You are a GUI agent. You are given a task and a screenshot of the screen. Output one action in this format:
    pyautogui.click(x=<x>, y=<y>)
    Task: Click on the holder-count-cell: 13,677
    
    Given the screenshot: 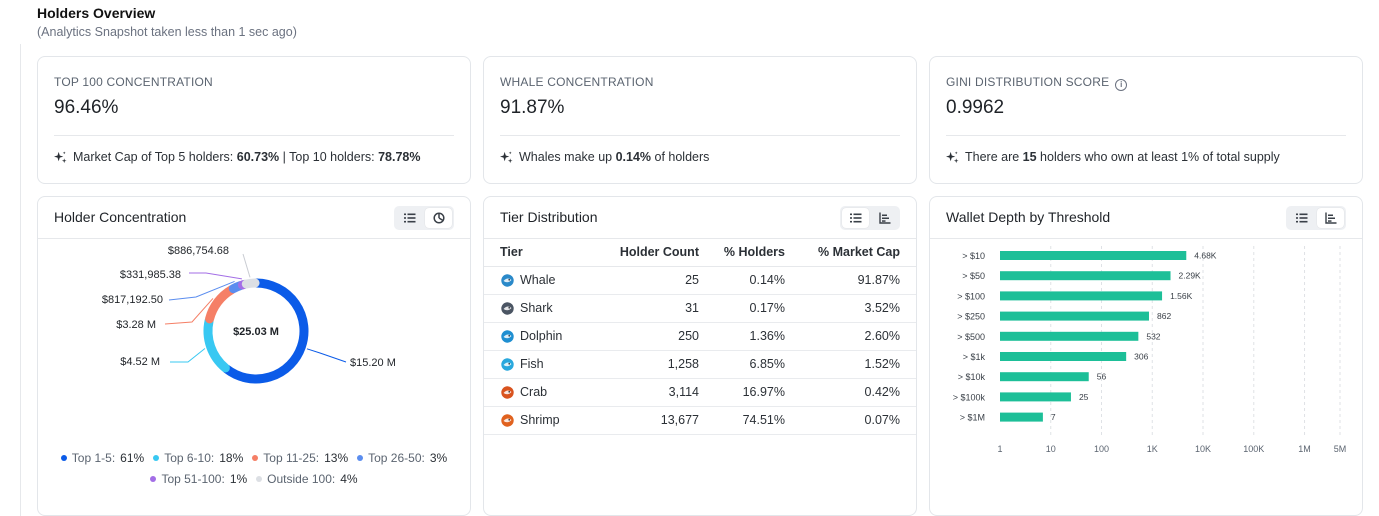 What is the action you would take?
    pyautogui.click(x=644, y=420)
    